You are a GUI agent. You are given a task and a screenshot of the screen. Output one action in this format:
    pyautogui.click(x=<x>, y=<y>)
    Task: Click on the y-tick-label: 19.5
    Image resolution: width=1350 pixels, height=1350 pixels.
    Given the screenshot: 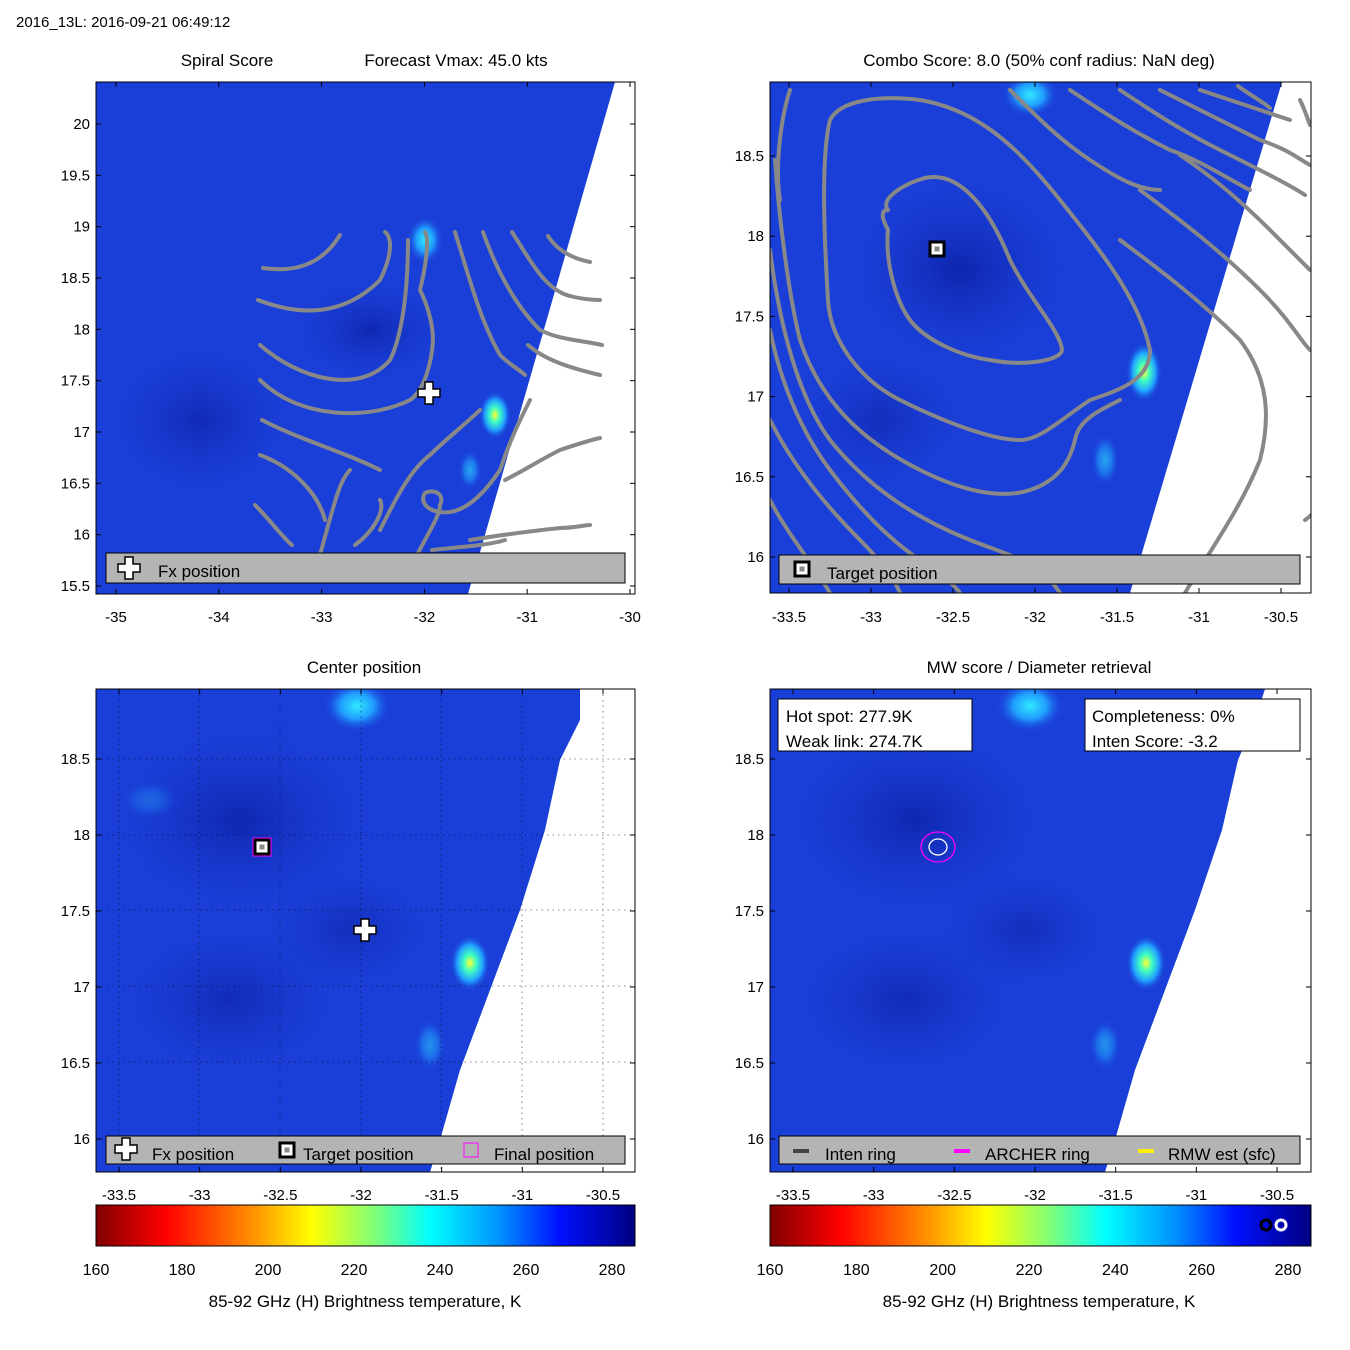 What is the action you would take?
    pyautogui.click(x=75, y=175)
    